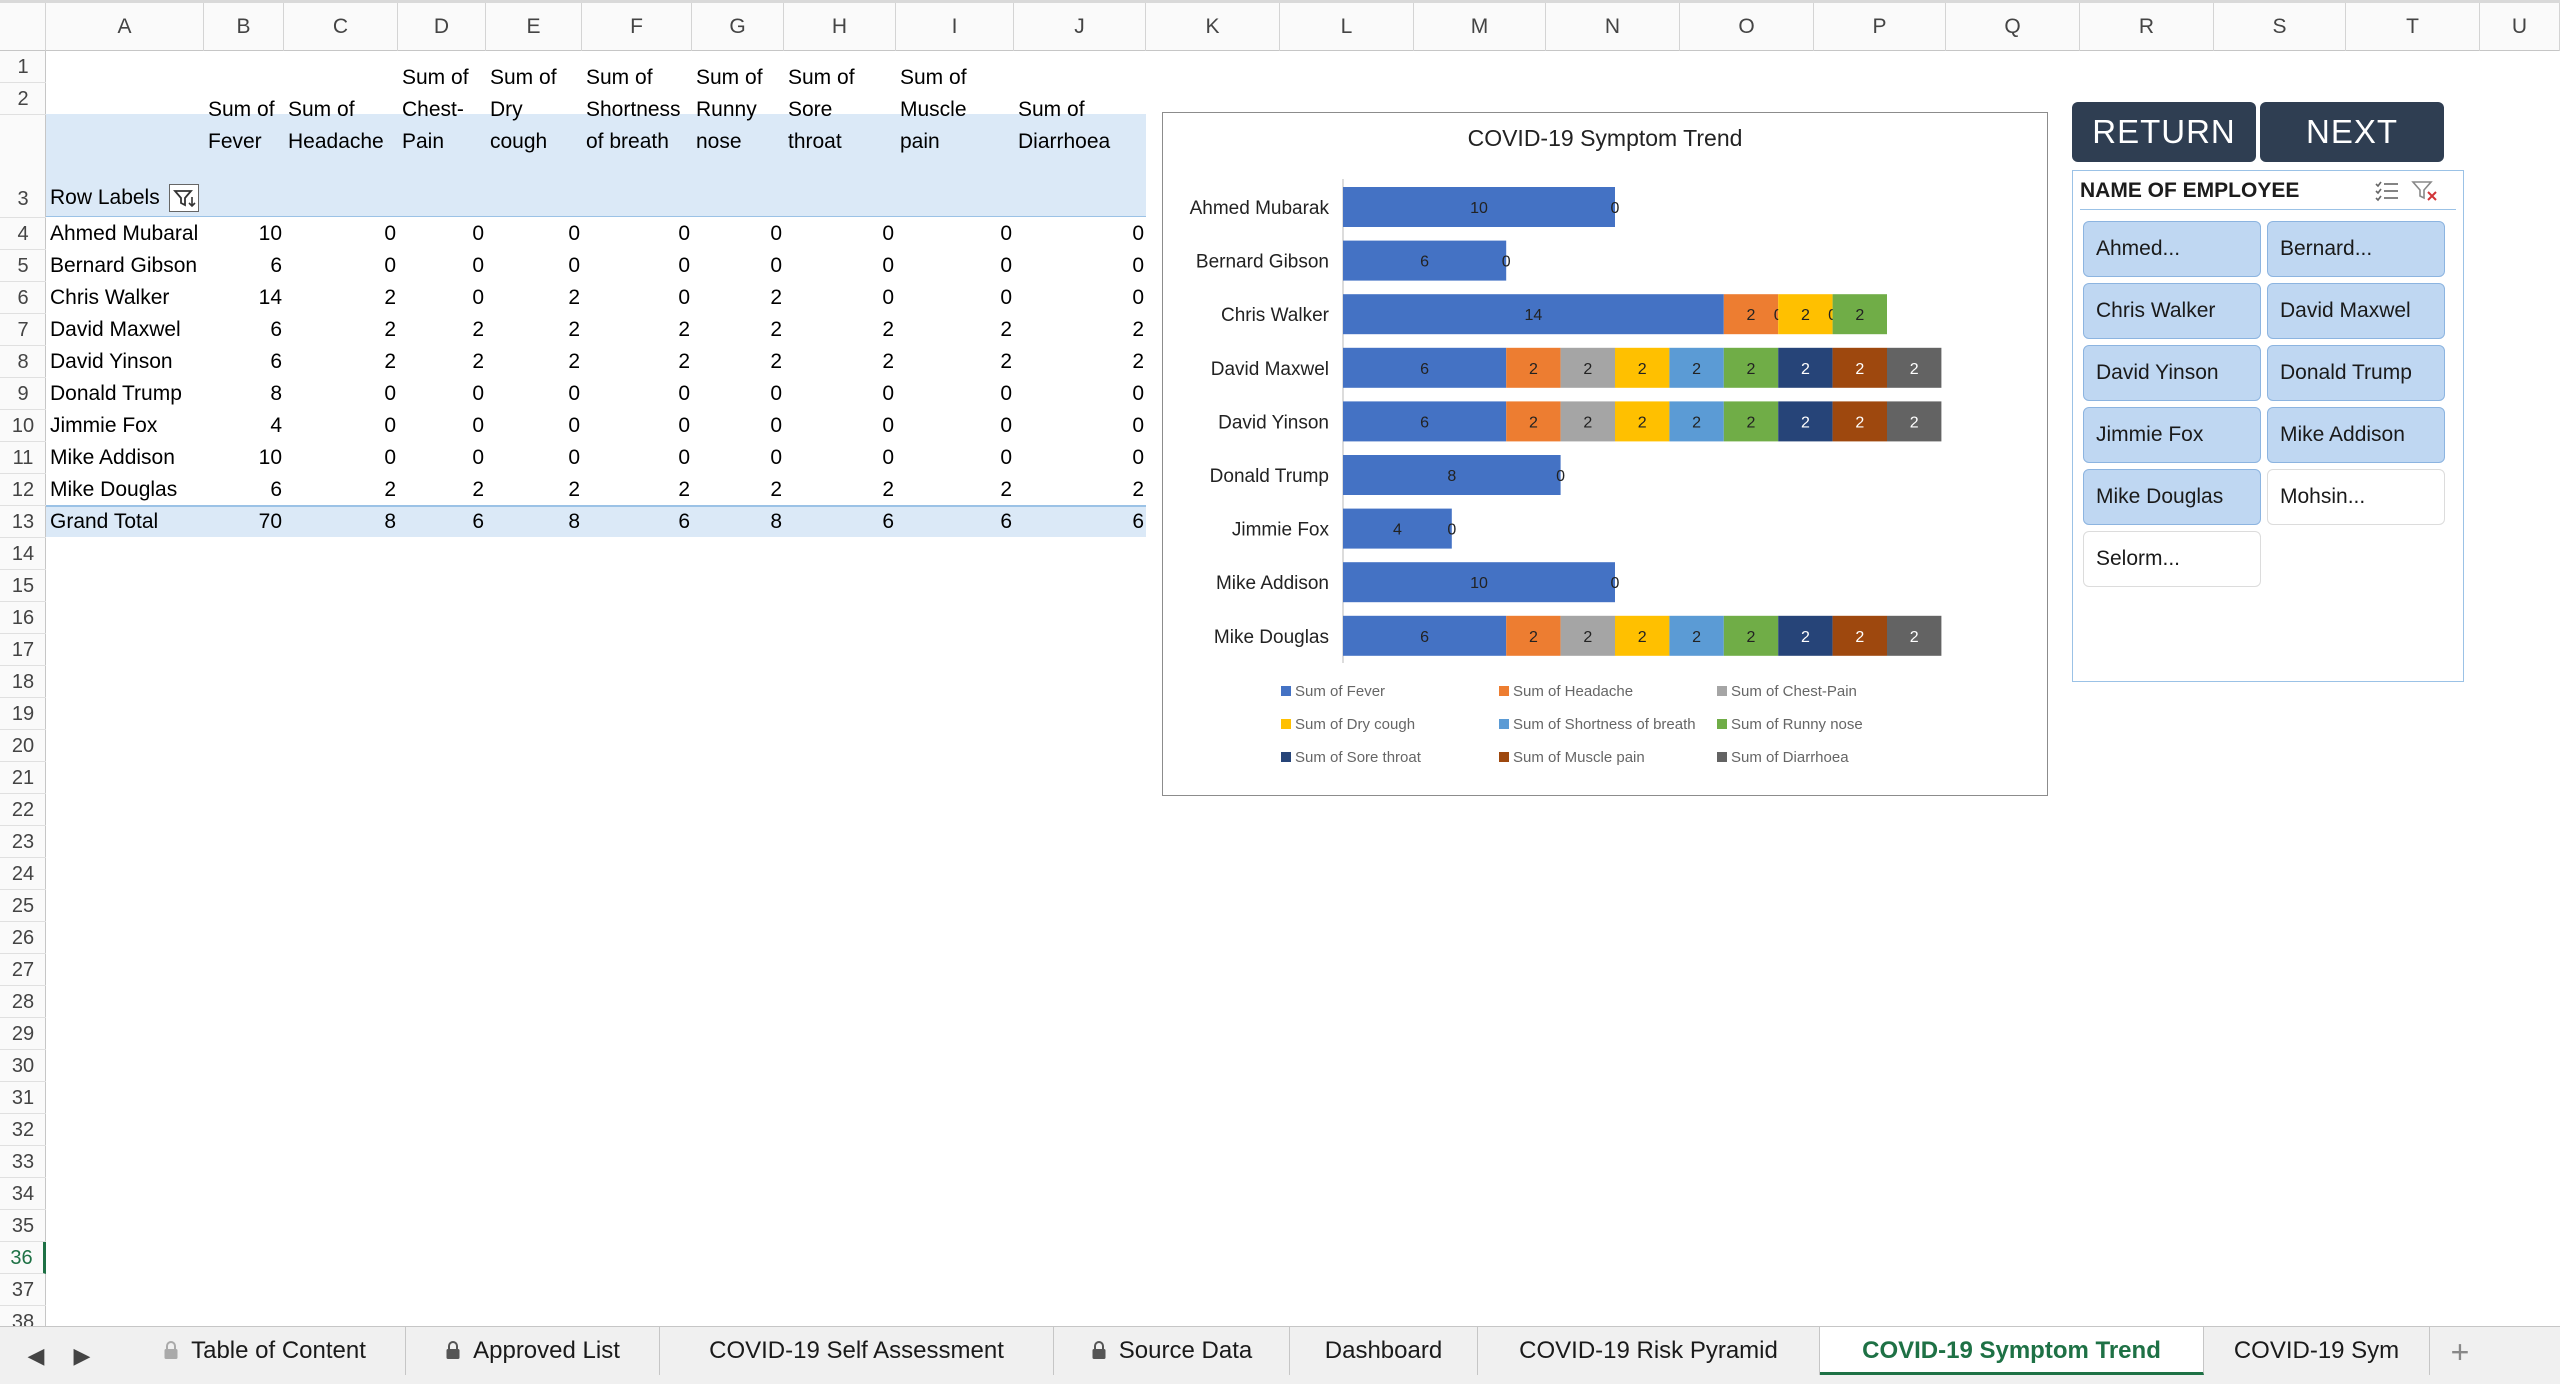  Describe the element at coordinates (104, 425) in the screenshot. I see `pivot-row-name: Jimmie Fox` at that location.